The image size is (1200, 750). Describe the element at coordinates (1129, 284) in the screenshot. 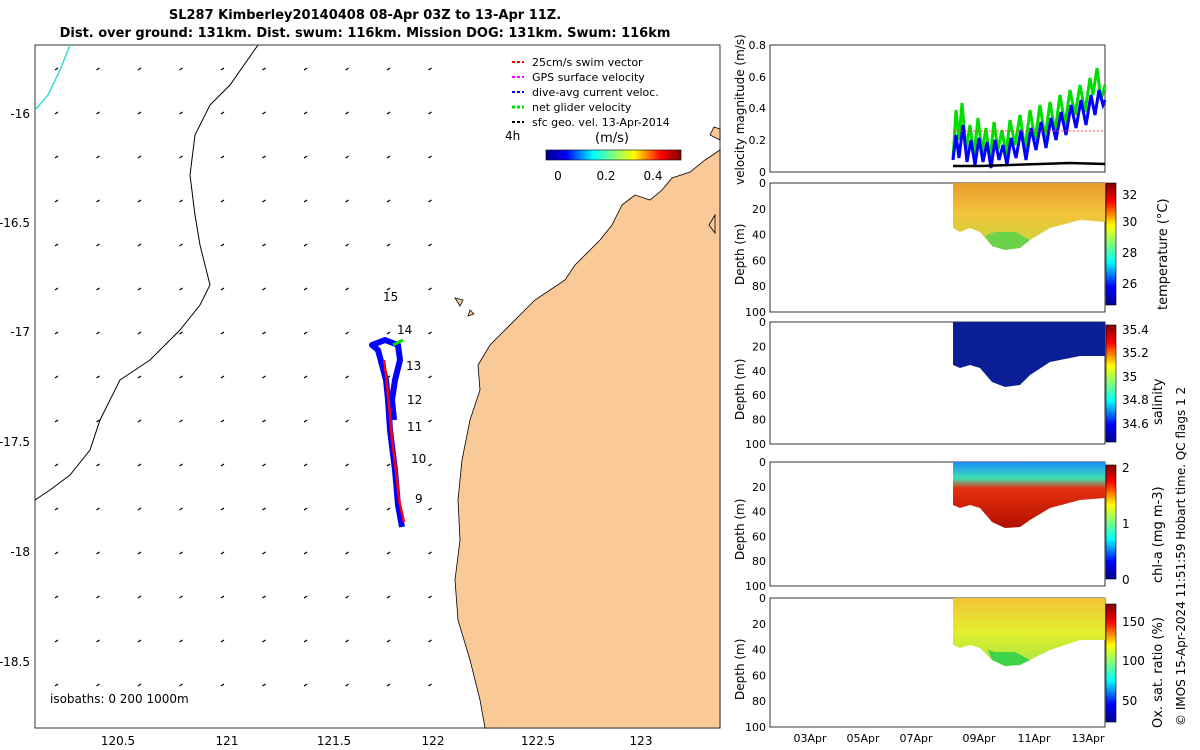

I see `temp-cb-tick: 26` at that location.